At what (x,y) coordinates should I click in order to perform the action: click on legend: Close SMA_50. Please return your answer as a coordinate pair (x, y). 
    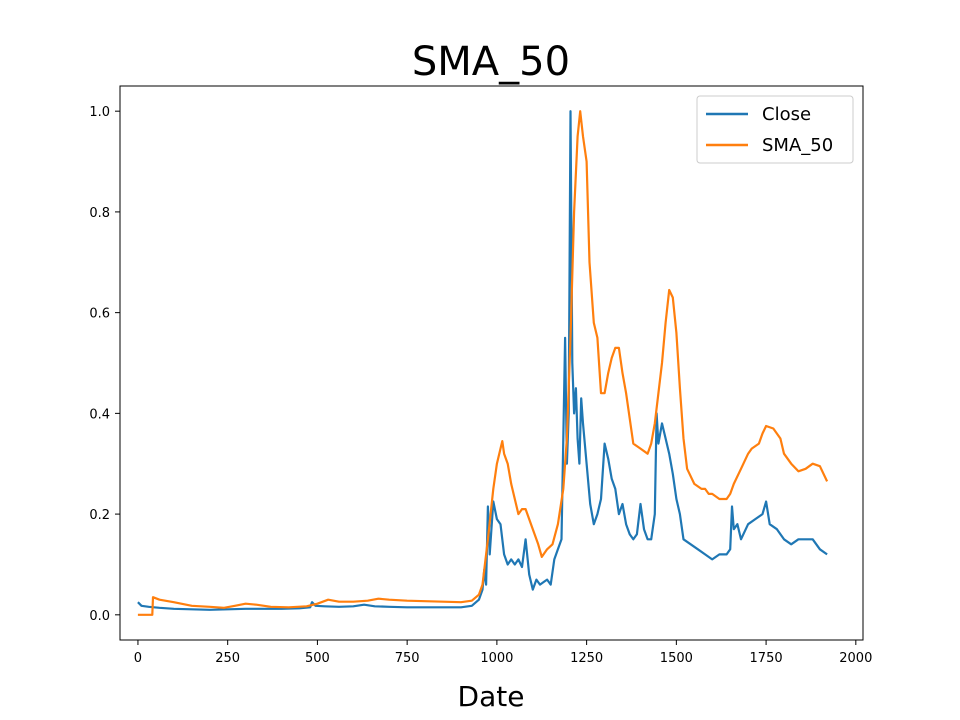
    Looking at the image, I should click on (775, 129).